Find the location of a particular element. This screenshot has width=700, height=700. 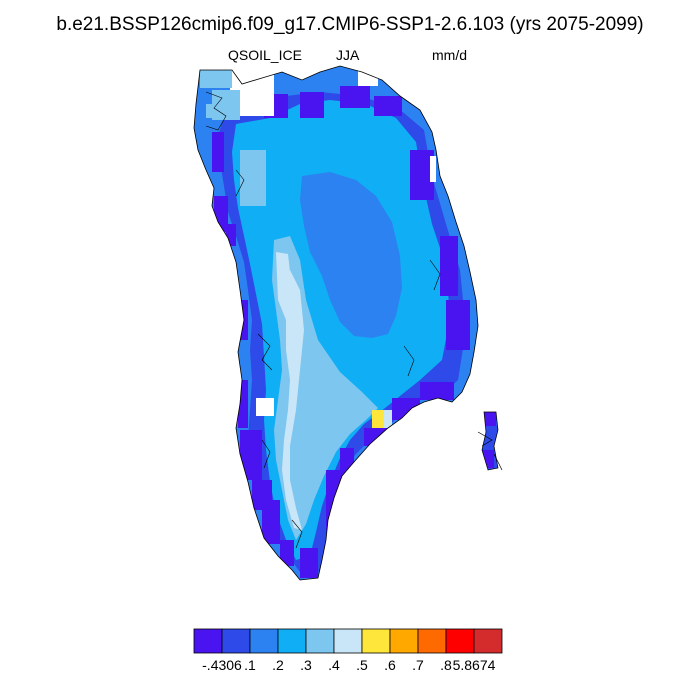

colorbar-label-0: -.4306 is located at coordinates (222, 665).